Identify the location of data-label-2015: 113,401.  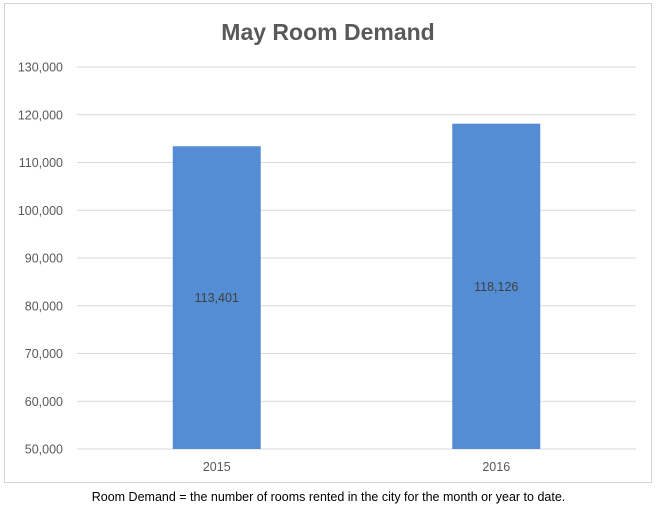
(217, 298).